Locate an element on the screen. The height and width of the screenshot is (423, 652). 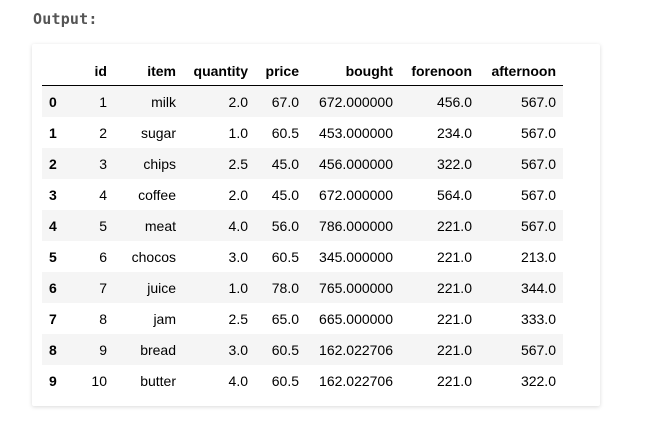
row-index: 1 is located at coordinates (53, 132).